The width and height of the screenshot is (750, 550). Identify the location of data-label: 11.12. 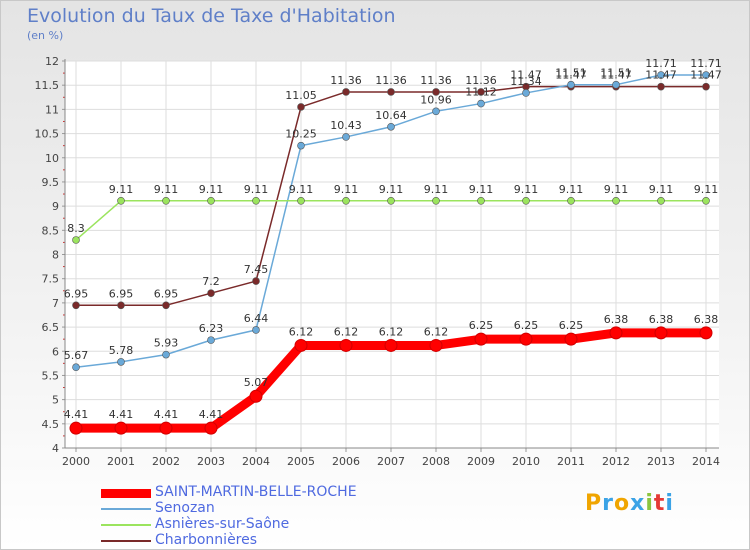
(481, 92).